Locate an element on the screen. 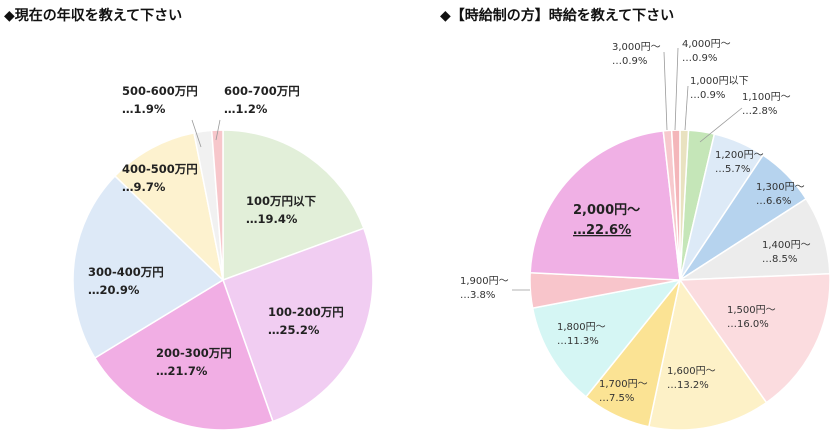 Image resolution: width=840 pixels, height=442 pixels. slice-name-label: 1,600円～ is located at coordinates (691, 371).